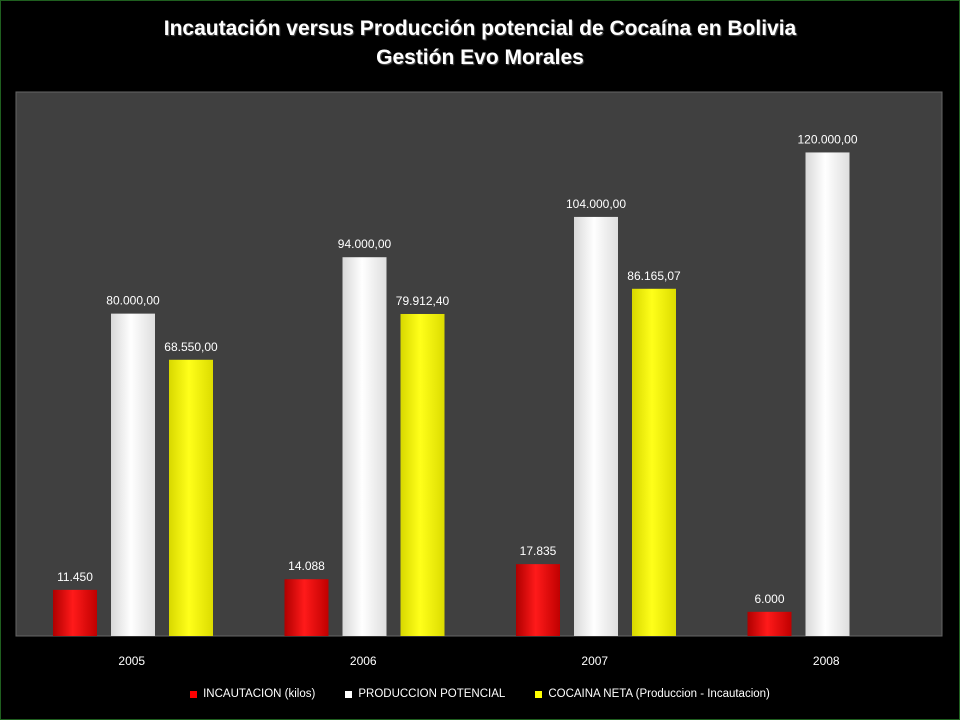 This screenshot has height=720, width=960. Describe the element at coordinates (259, 694) in the screenshot. I see `legend-label: INCAUTACION (kilos)` at that location.